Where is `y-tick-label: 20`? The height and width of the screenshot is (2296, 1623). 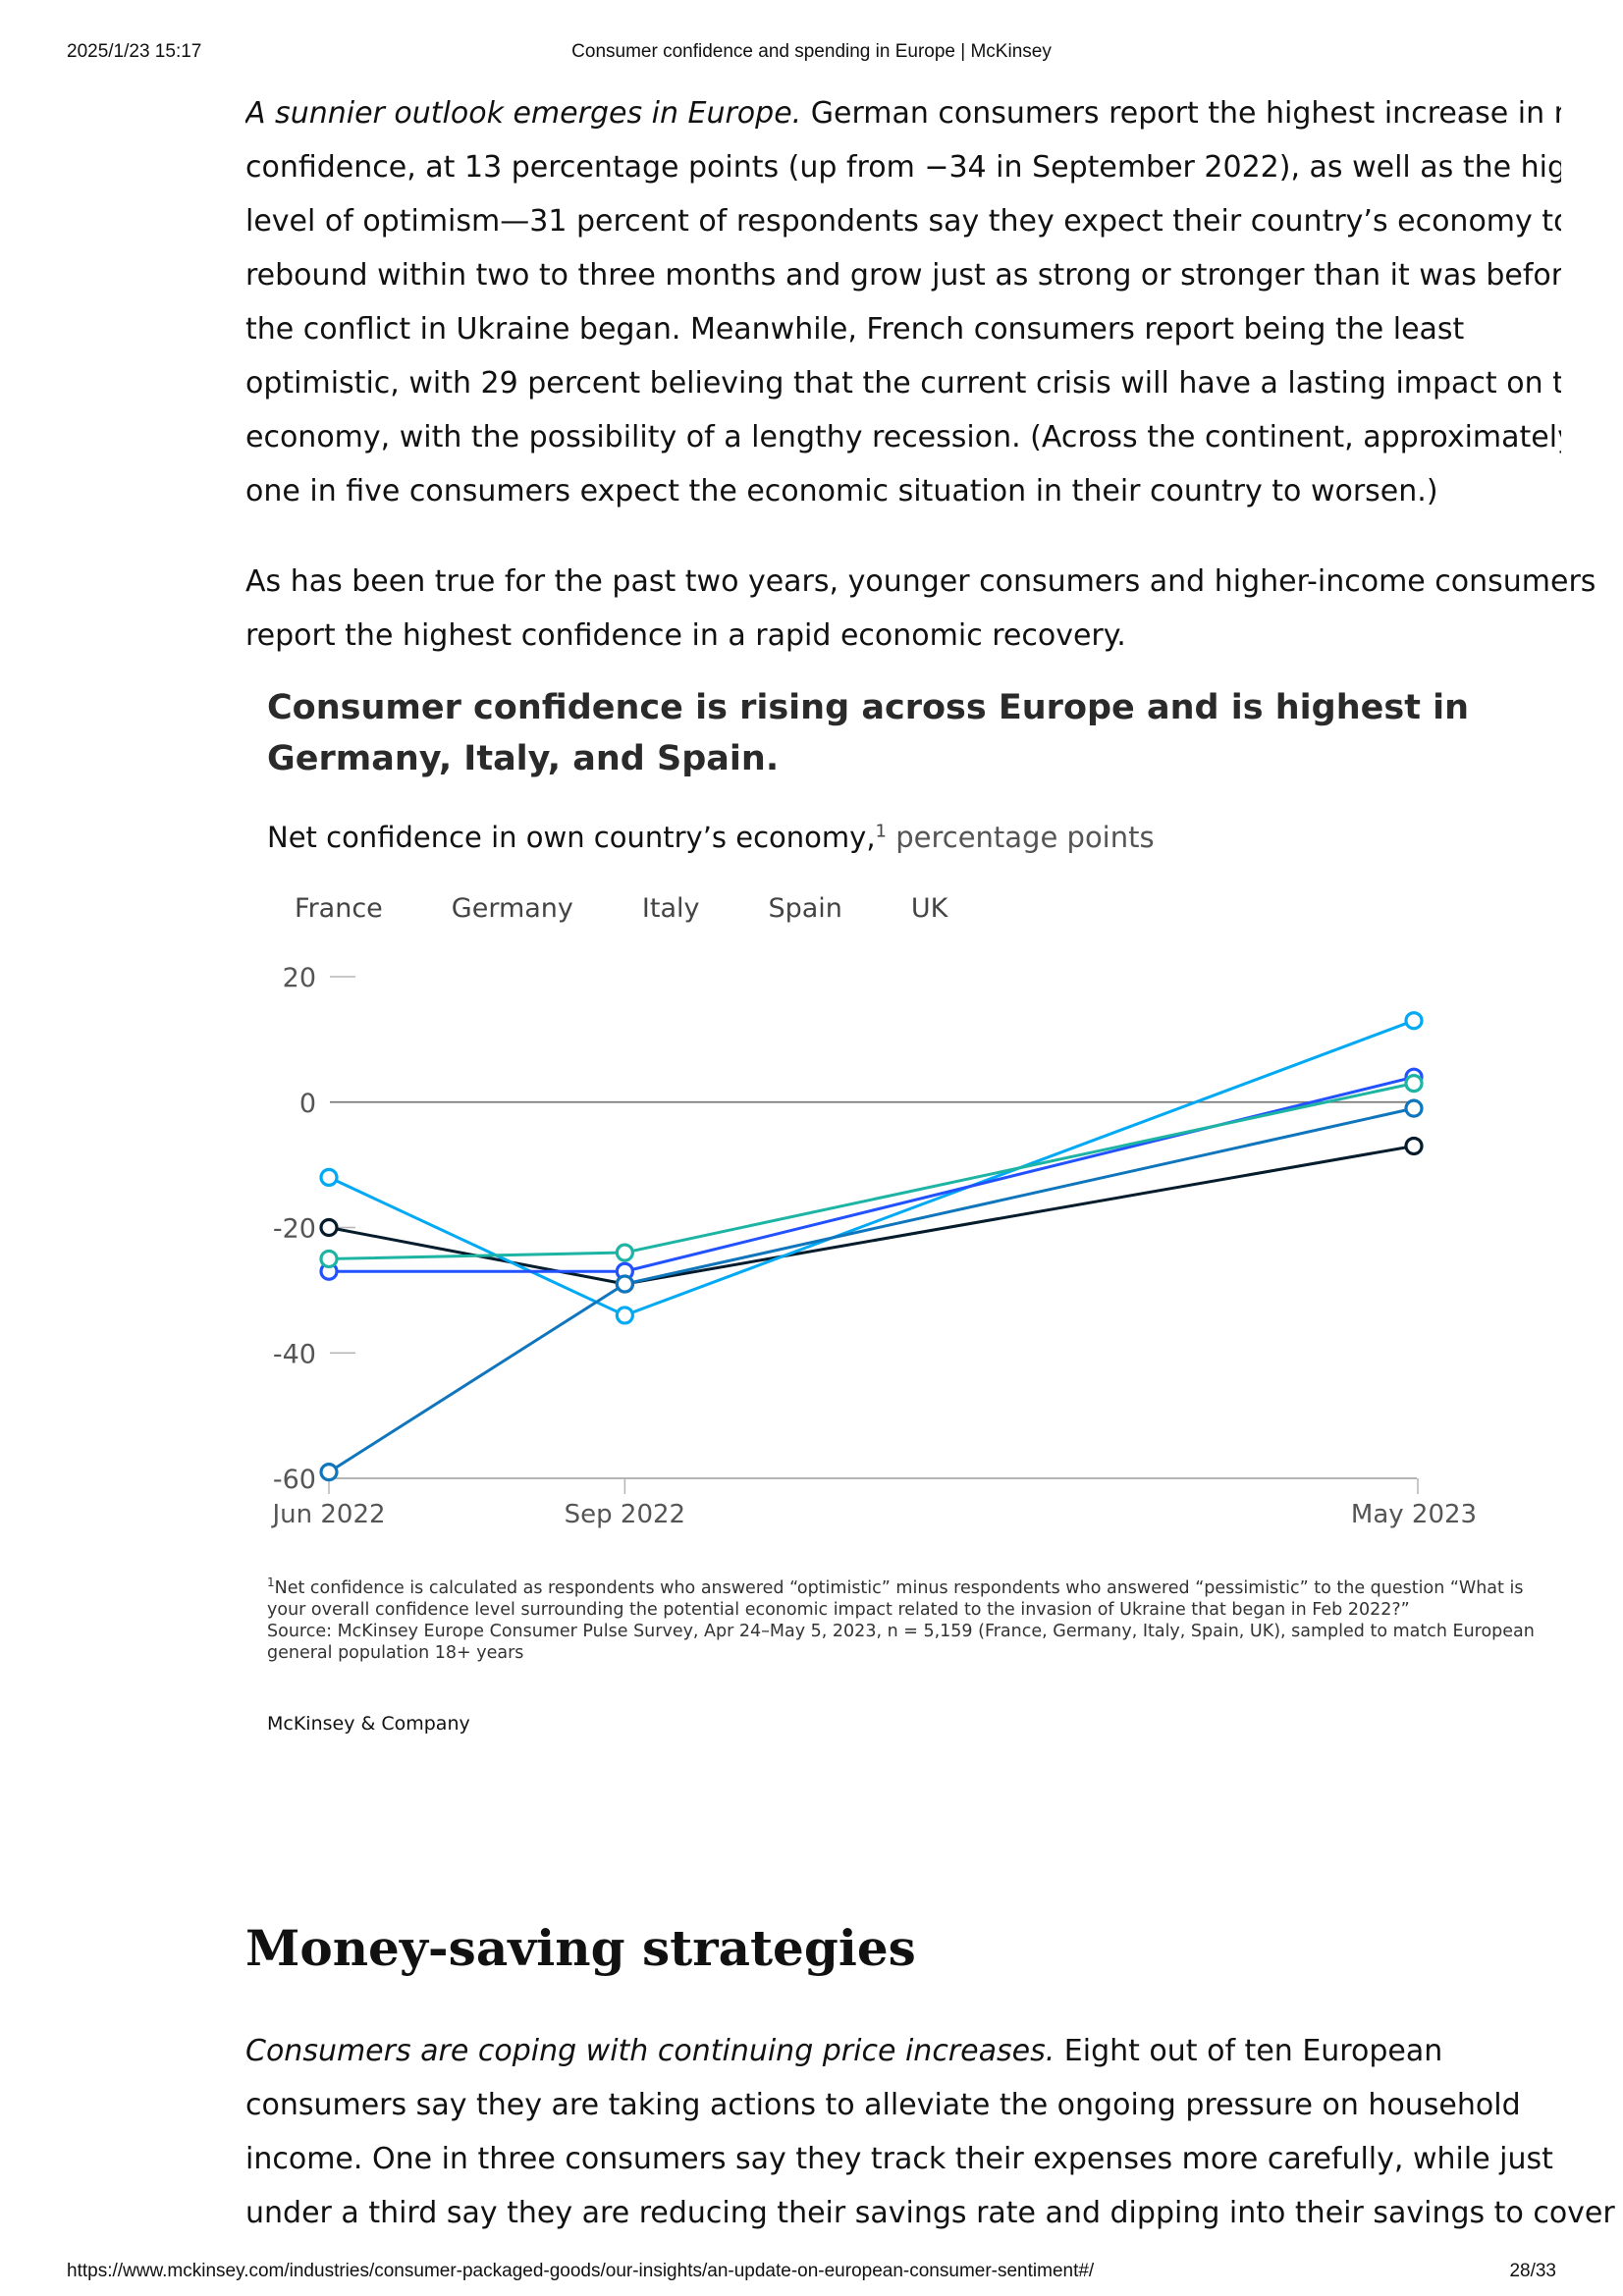
y-tick-label: 20 is located at coordinates (299, 978).